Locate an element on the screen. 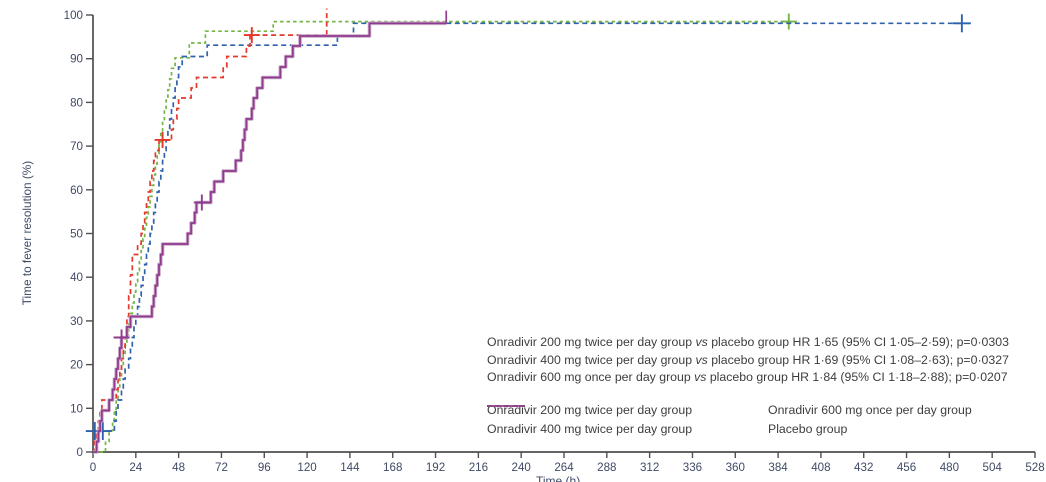 The height and width of the screenshot is (482, 1046). svg-text: 336 is located at coordinates (692, 467).